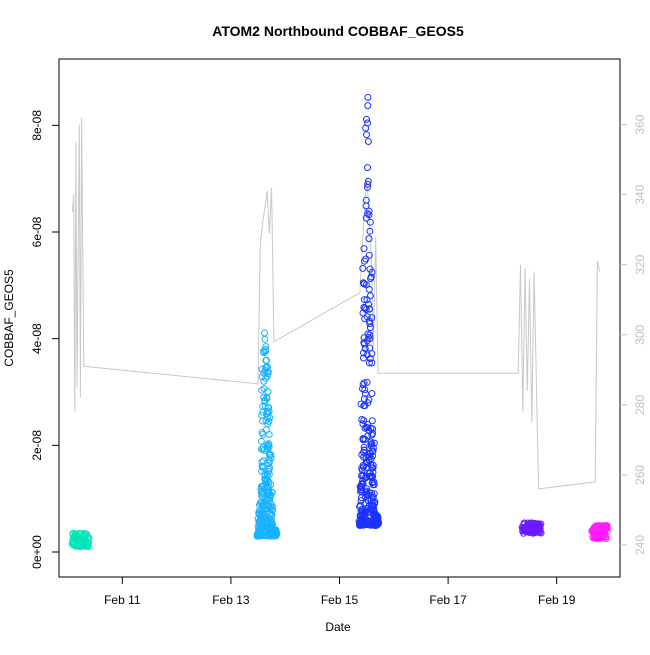 The image size is (650, 655). I want to click on x-tick-label: Feb 19, so click(557, 600).